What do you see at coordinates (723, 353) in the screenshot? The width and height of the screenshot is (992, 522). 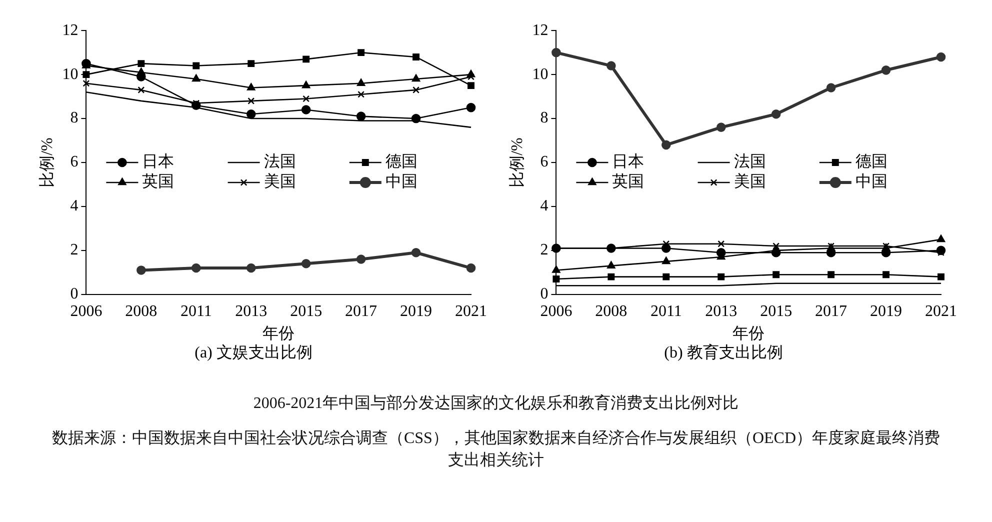 I see `text: (b) 教育支出比例` at bounding box center [723, 353].